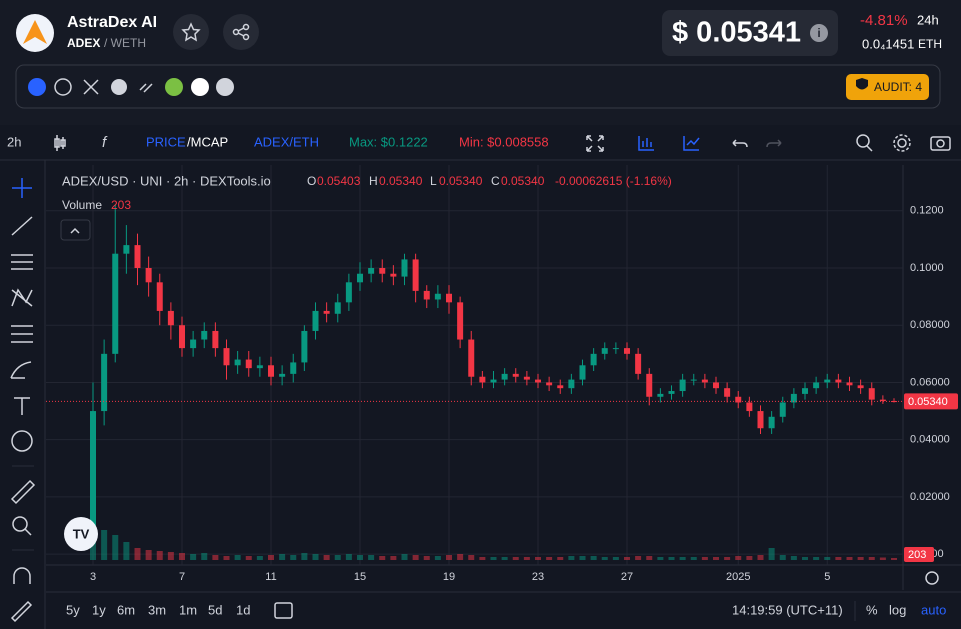 The height and width of the screenshot is (629, 961). What do you see at coordinates (22, 297) in the screenshot?
I see `pattern-tool` at bounding box center [22, 297].